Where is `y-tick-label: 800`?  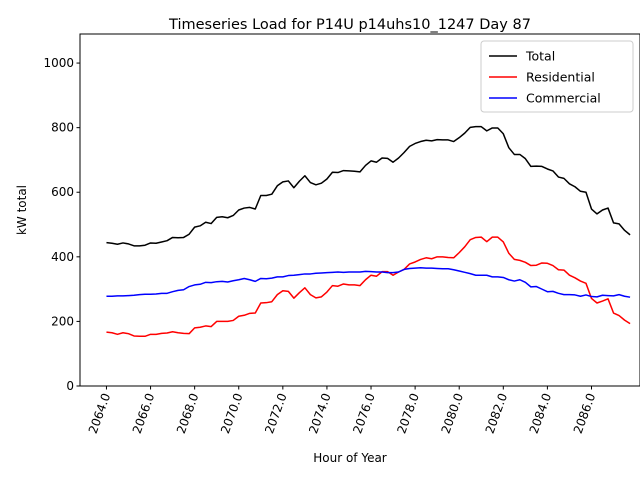
y-tick-label: 800 is located at coordinates (62, 128).